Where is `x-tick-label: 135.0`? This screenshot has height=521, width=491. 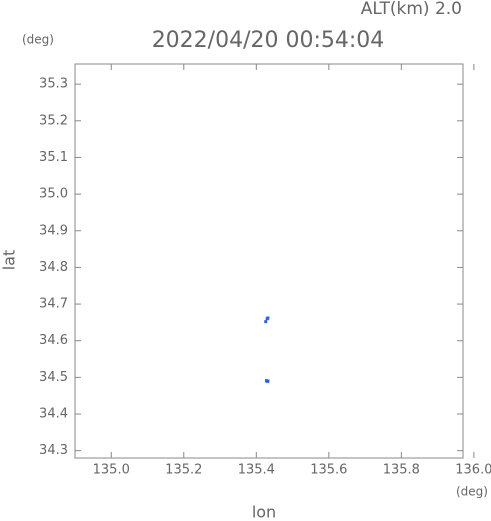 x-tick-label: 135.0 is located at coordinates (111, 470).